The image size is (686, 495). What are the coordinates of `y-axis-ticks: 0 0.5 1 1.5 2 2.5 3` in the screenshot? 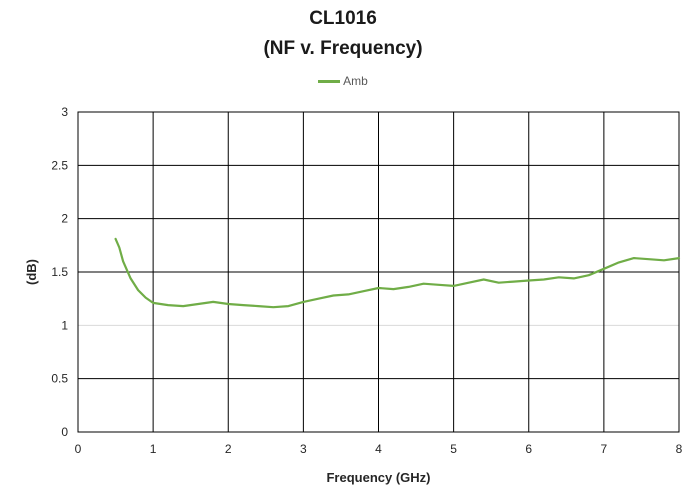 It's located at (59, 272).